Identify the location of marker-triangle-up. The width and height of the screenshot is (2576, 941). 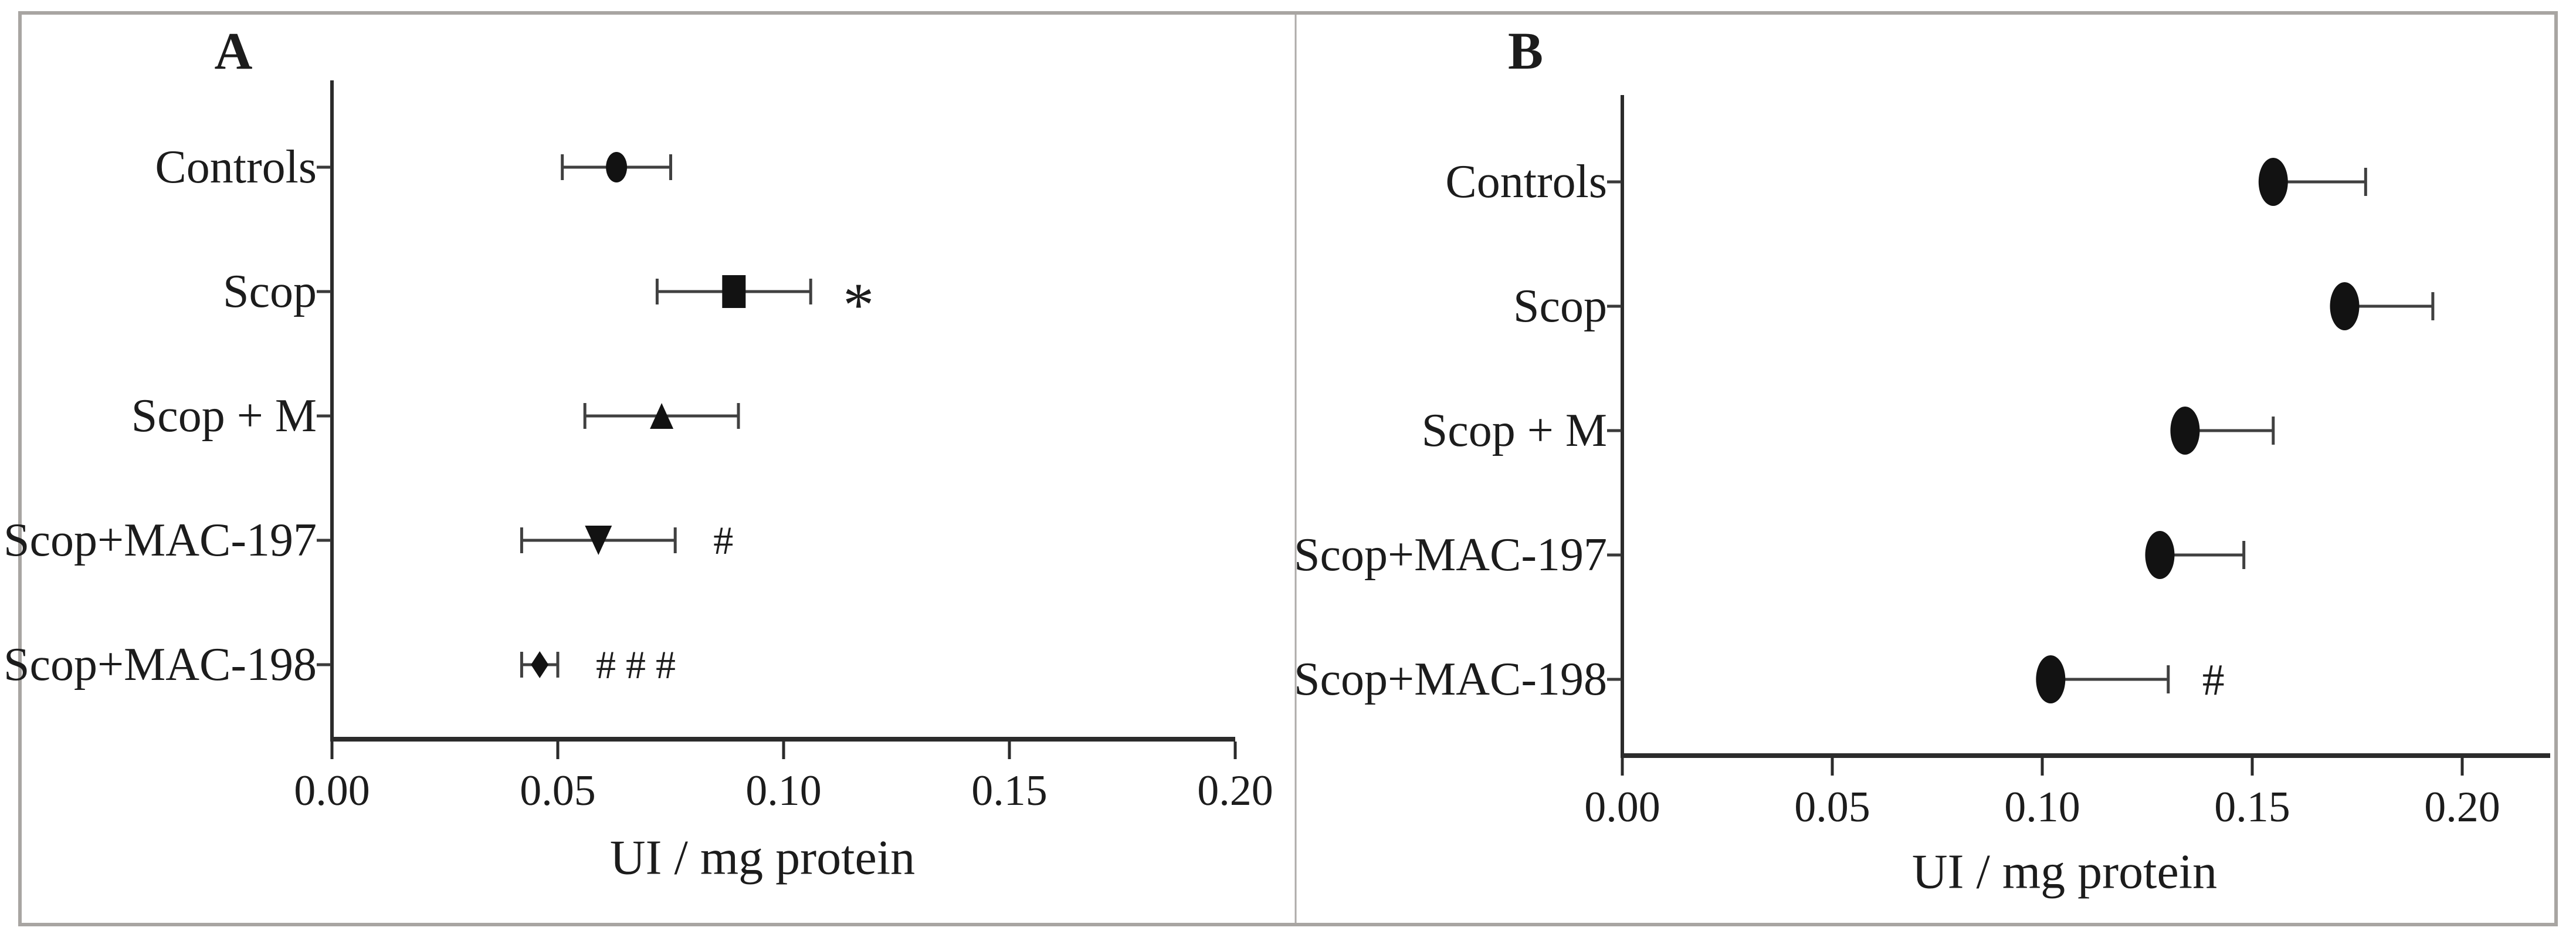
(662, 416).